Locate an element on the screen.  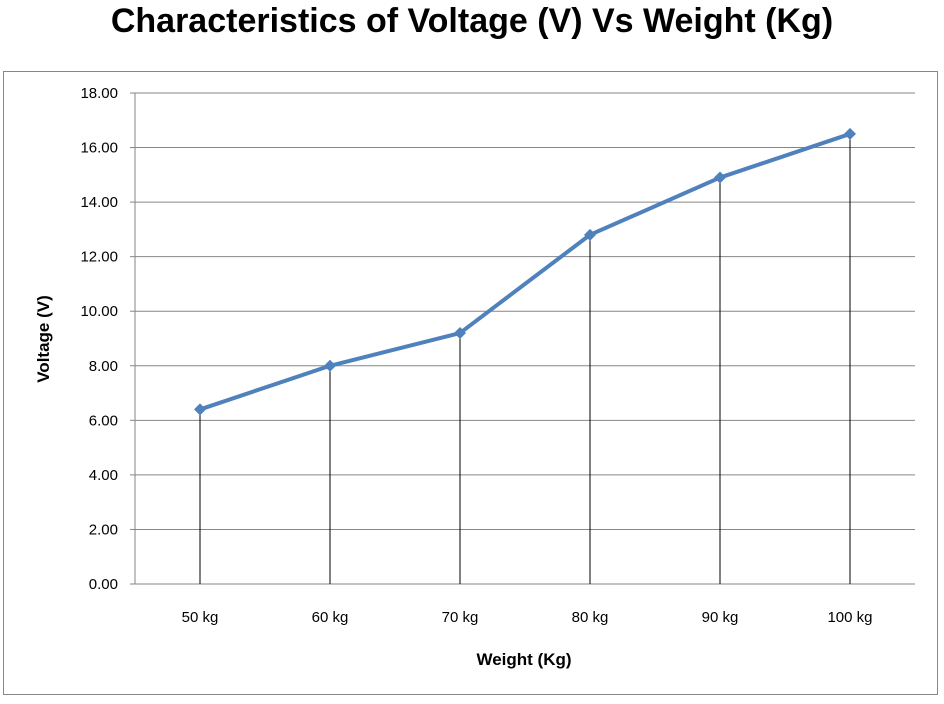
y-axis-title: Voltage (V) is located at coordinates (43, 339).